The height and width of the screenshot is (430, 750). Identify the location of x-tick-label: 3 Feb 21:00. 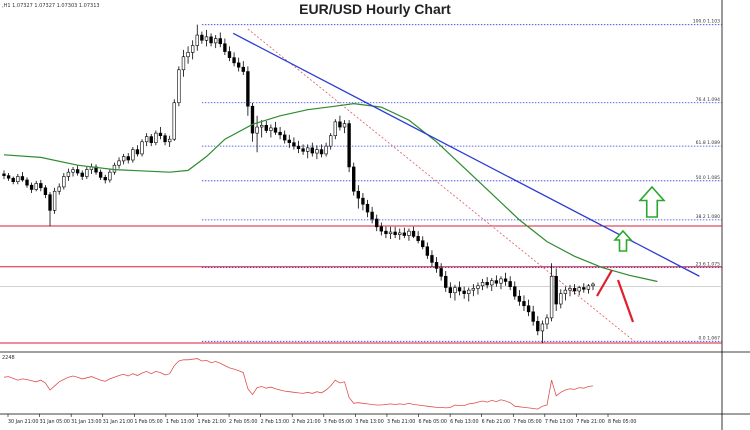
(401, 422).